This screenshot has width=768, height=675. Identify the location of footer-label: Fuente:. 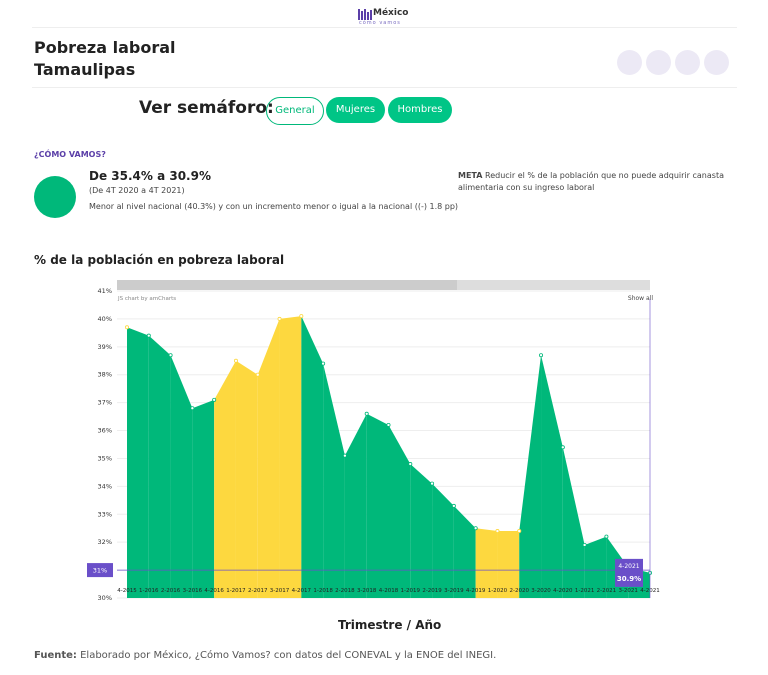
(55, 655).